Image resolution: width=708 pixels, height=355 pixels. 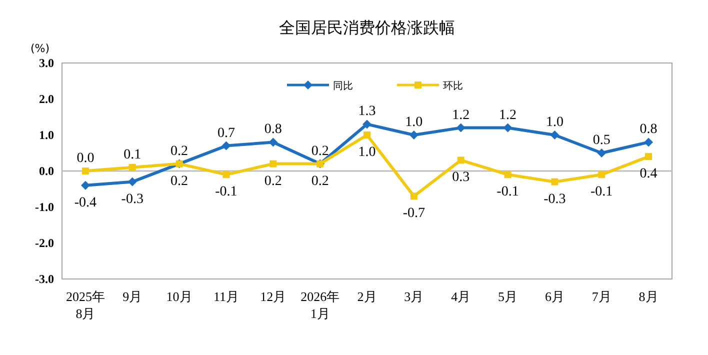 I want to click on x-tick-label: 8月, so click(x=648, y=296).